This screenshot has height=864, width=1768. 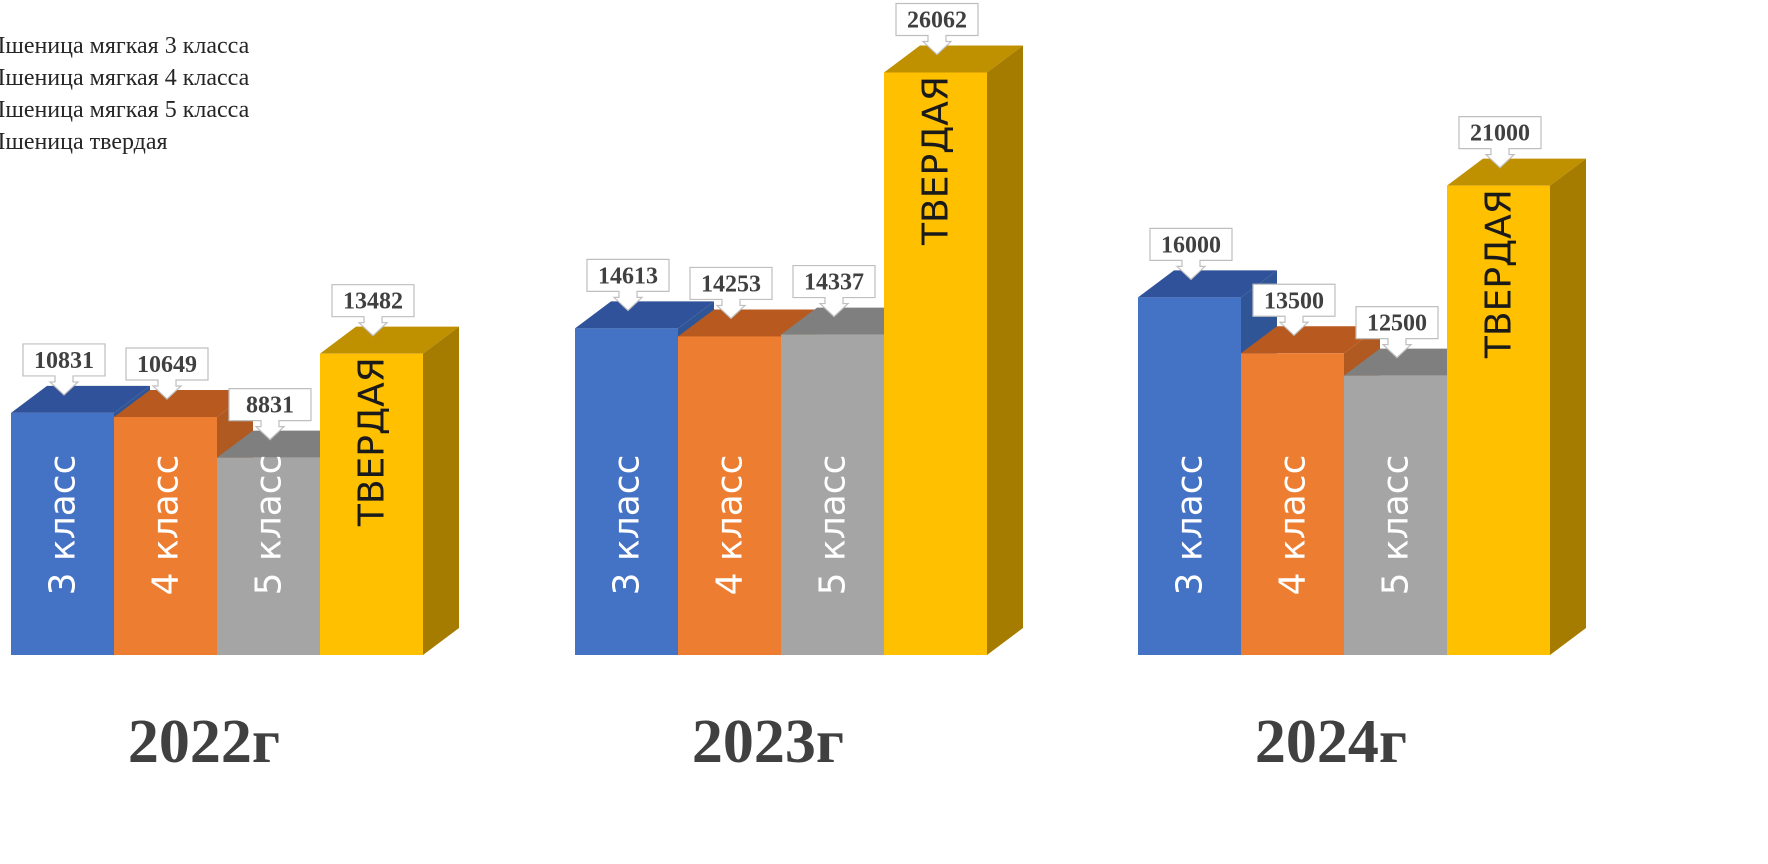 What do you see at coordinates (1396, 525) in the screenshot?
I see `bar-label-g2-s2: 5 класс` at bounding box center [1396, 525].